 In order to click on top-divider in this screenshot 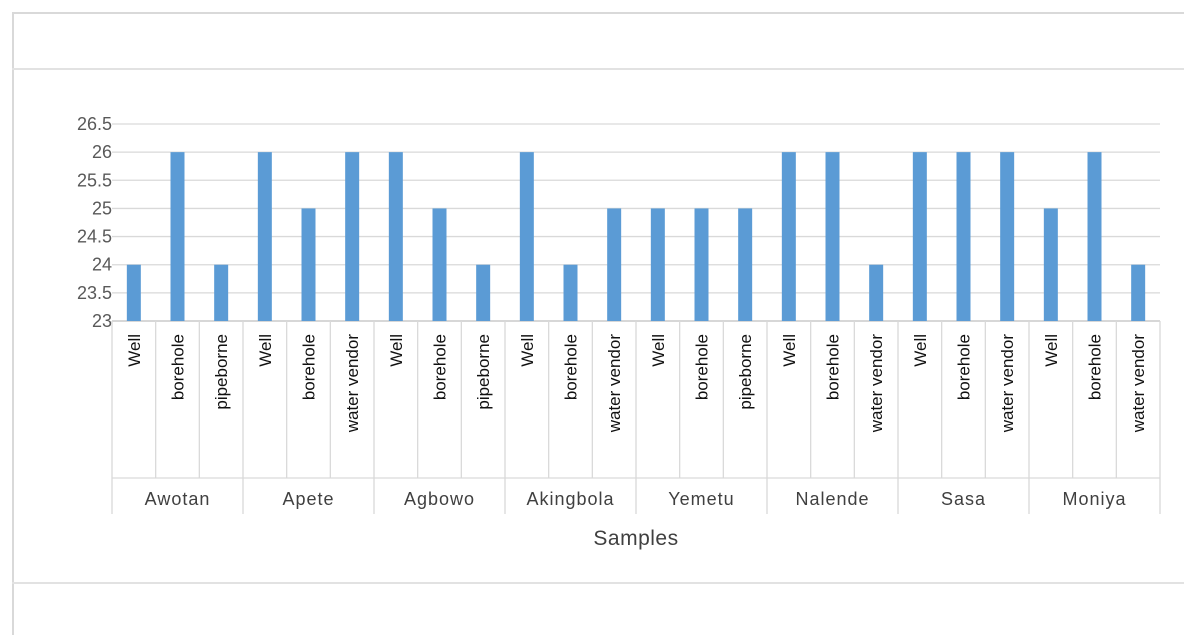, I will do `click(598, 69)`.